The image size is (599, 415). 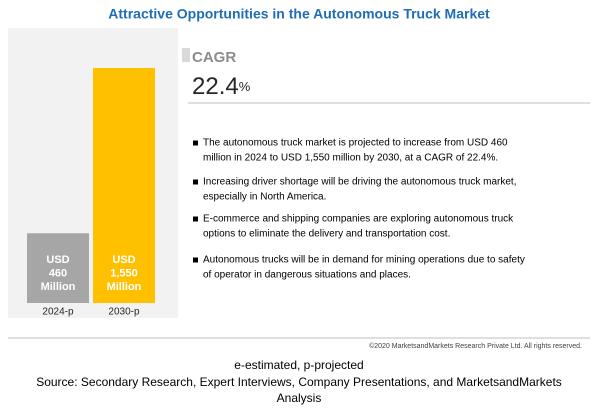 I want to click on x-tick-label: 2030-p, so click(x=124, y=312).